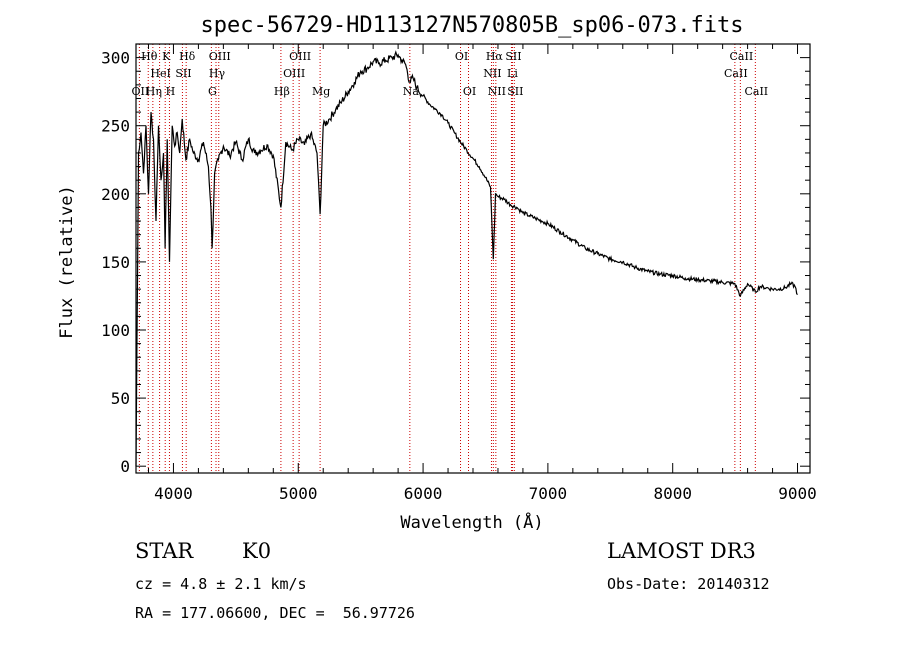  Describe the element at coordinates (160, 73) in the screenshot. I see `line-marker-label: HeI` at that location.